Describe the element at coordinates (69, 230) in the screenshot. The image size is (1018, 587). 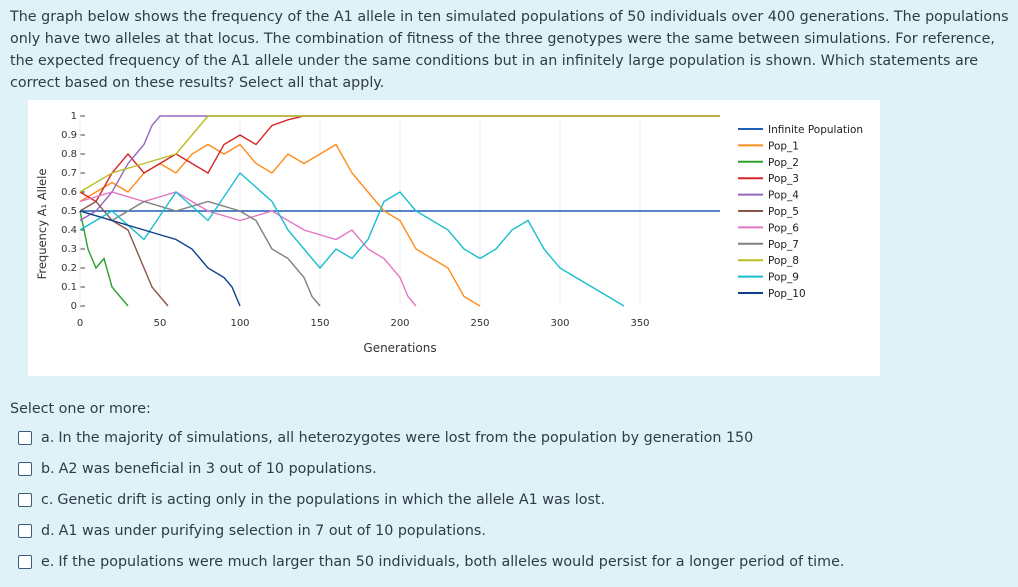
I see `y-tick-label: 0.4` at that location.